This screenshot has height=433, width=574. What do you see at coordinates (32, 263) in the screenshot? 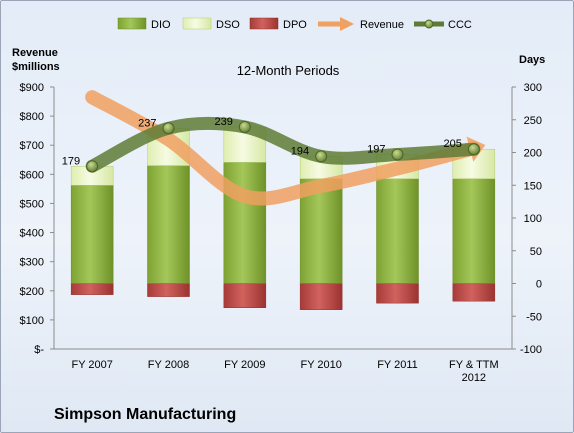
I see `left-tick-label: $300` at bounding box center [32, 263].